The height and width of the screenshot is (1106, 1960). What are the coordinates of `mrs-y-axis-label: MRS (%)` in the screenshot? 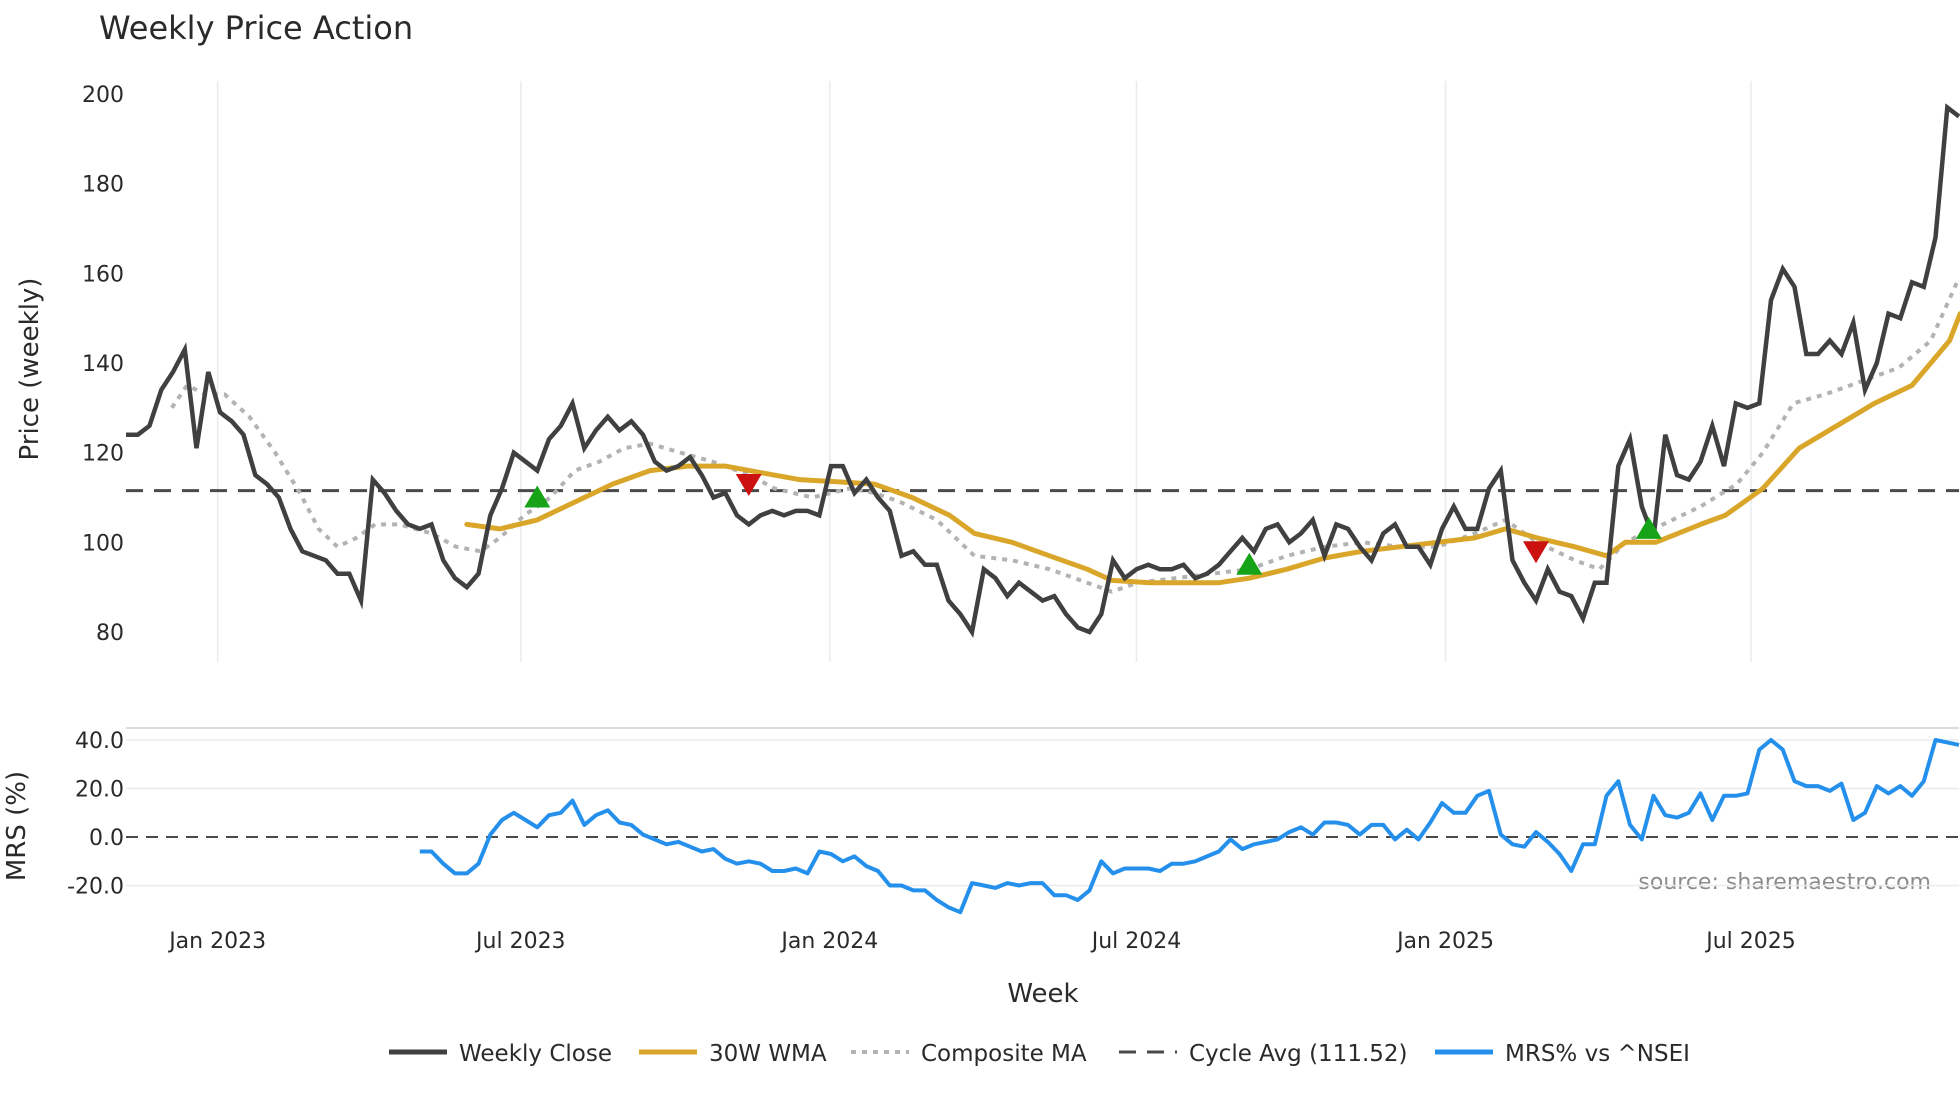 It's located at (17, 826).